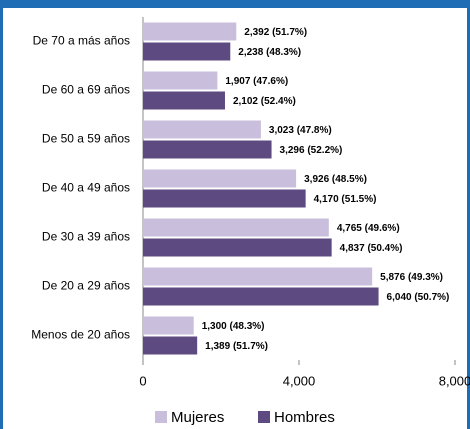 The height and width of the screenshot is (429, 470). Describe the element at coordinates (300, 130) in the screenshot. I see `value-label: 3,023 (47.8%)` at that location.